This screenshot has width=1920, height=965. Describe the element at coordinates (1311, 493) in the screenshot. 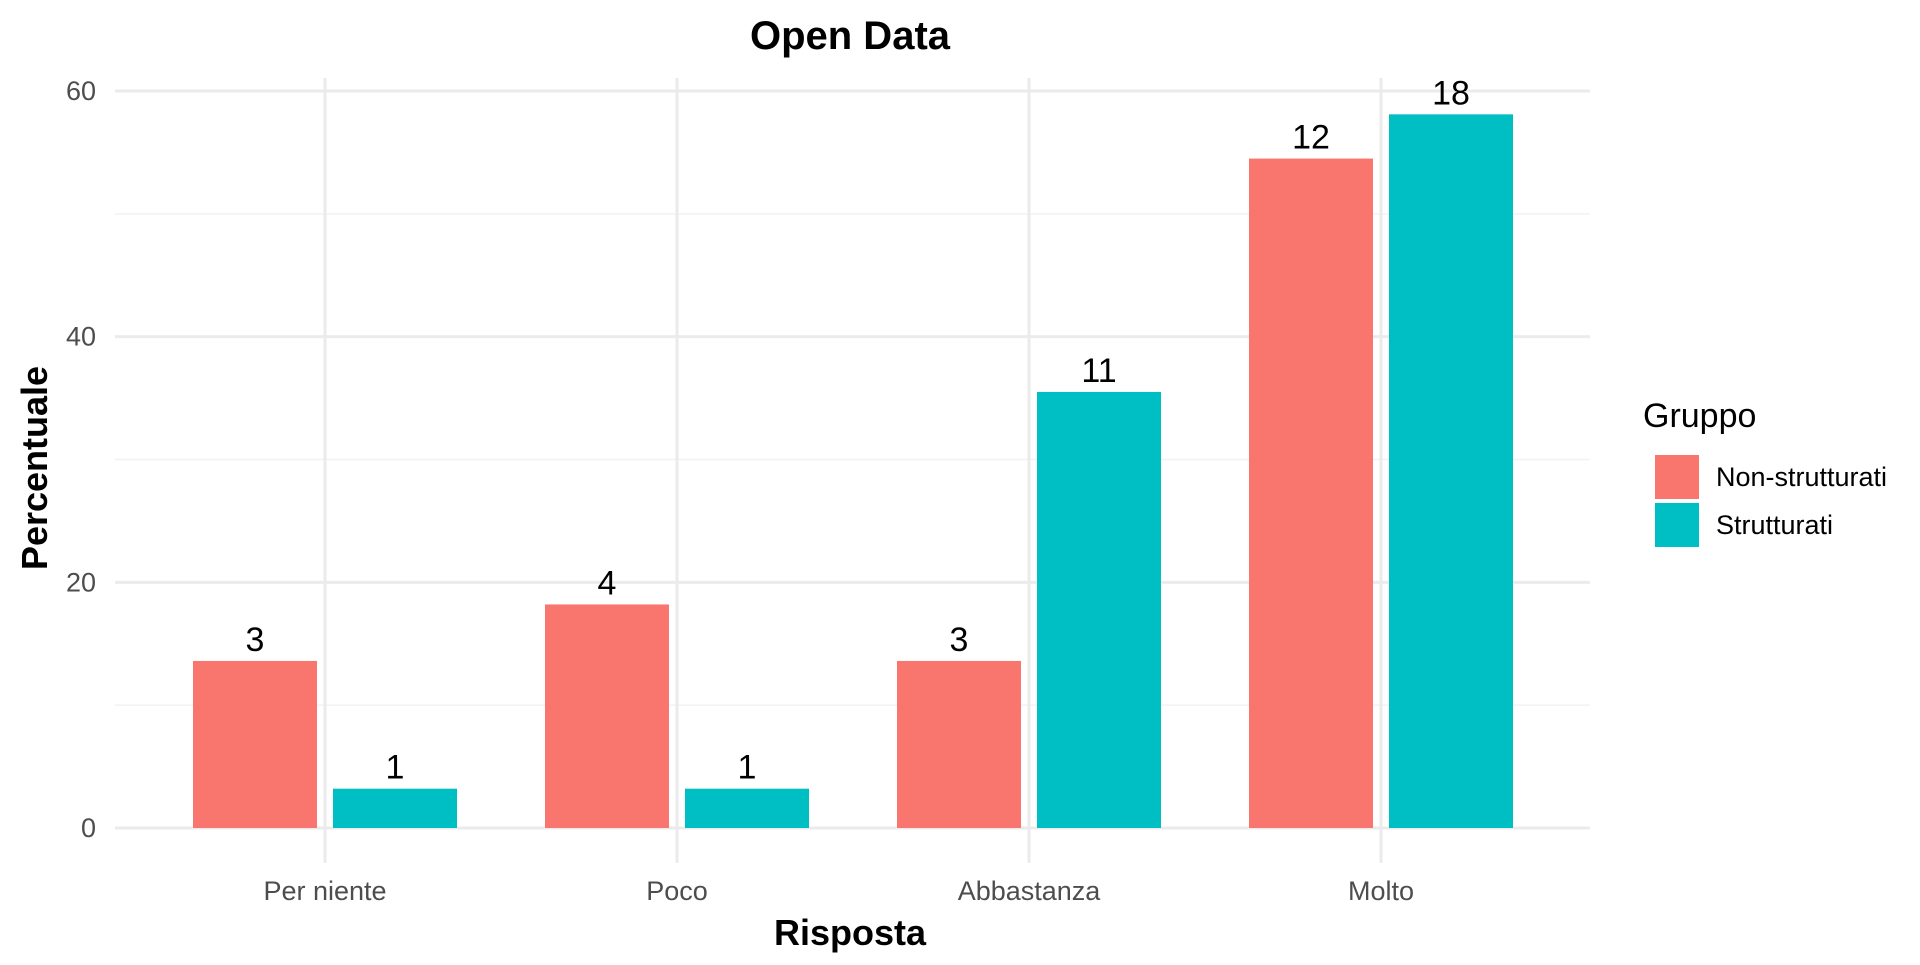

I see `bar-non-strutturati-molto` at that location.